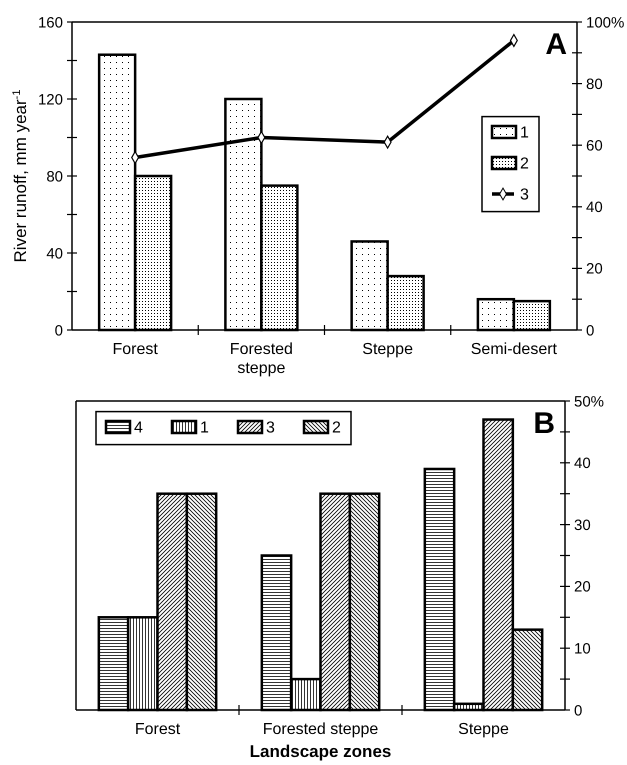 Image resolution: width=627 pixels, height=765 pixels. Describe the element at coordinates (50, 99) in the screenshot. I see `y-tick-label: 120` at that location.